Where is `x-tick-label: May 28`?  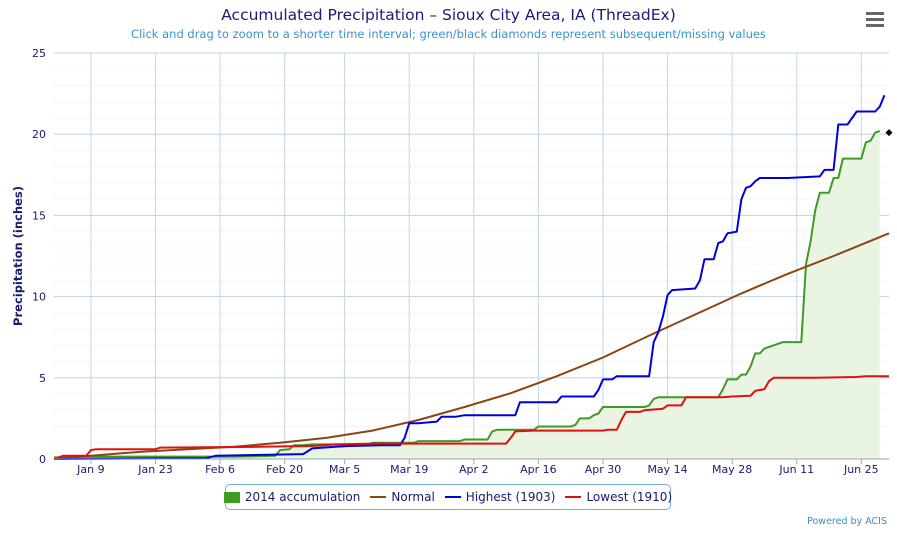
x-tick-label: May 28 is located at coordinates (732, 469).